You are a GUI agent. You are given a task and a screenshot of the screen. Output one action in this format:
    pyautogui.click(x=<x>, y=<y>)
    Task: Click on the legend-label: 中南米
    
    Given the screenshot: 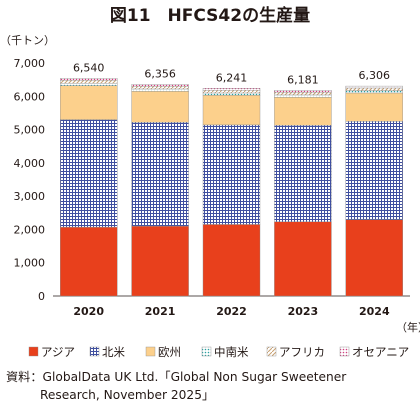 What is the action you would take?
    pyautogui.click(x=231, y=352)
    